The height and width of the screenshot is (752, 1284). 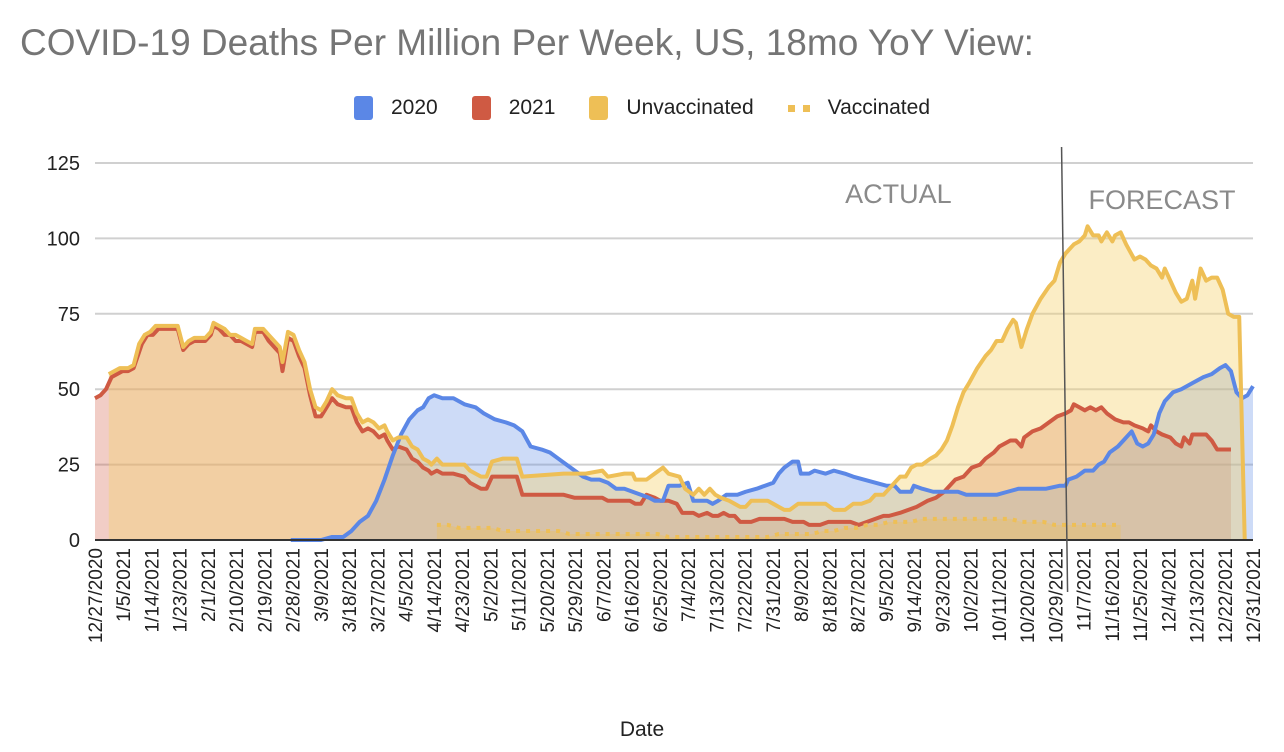 I want to click on legend-item-unvaccinated: Unvaccinated, so click(x=671, y=108).